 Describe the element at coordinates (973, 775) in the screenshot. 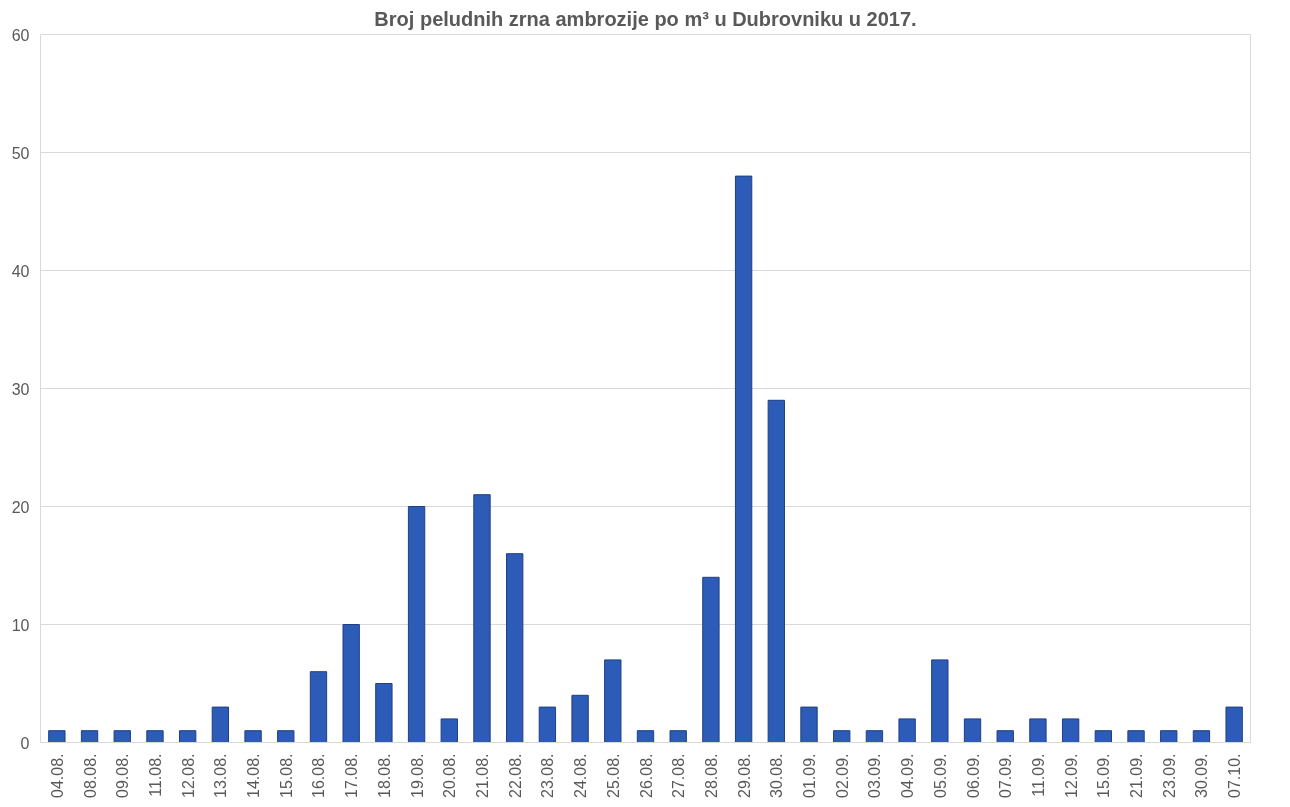

I see `x-tick-label: 06.09.` at that location.